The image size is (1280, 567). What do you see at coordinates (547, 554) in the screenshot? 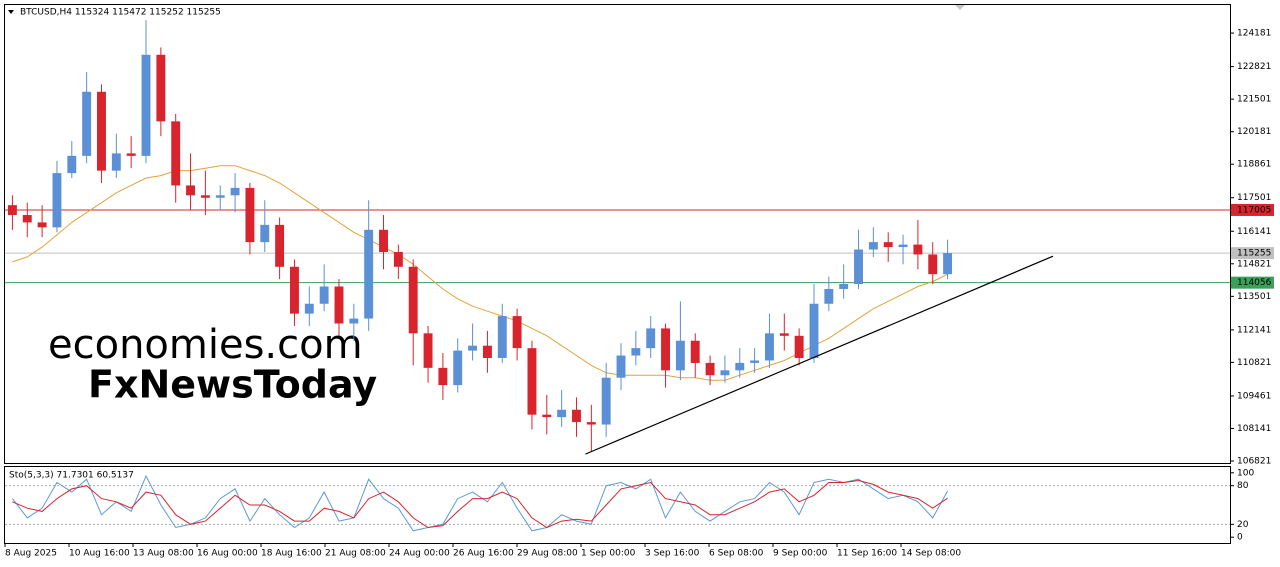
I see `x-tick-label: 29 Aug 08:00` at bounding box center [547, 554].